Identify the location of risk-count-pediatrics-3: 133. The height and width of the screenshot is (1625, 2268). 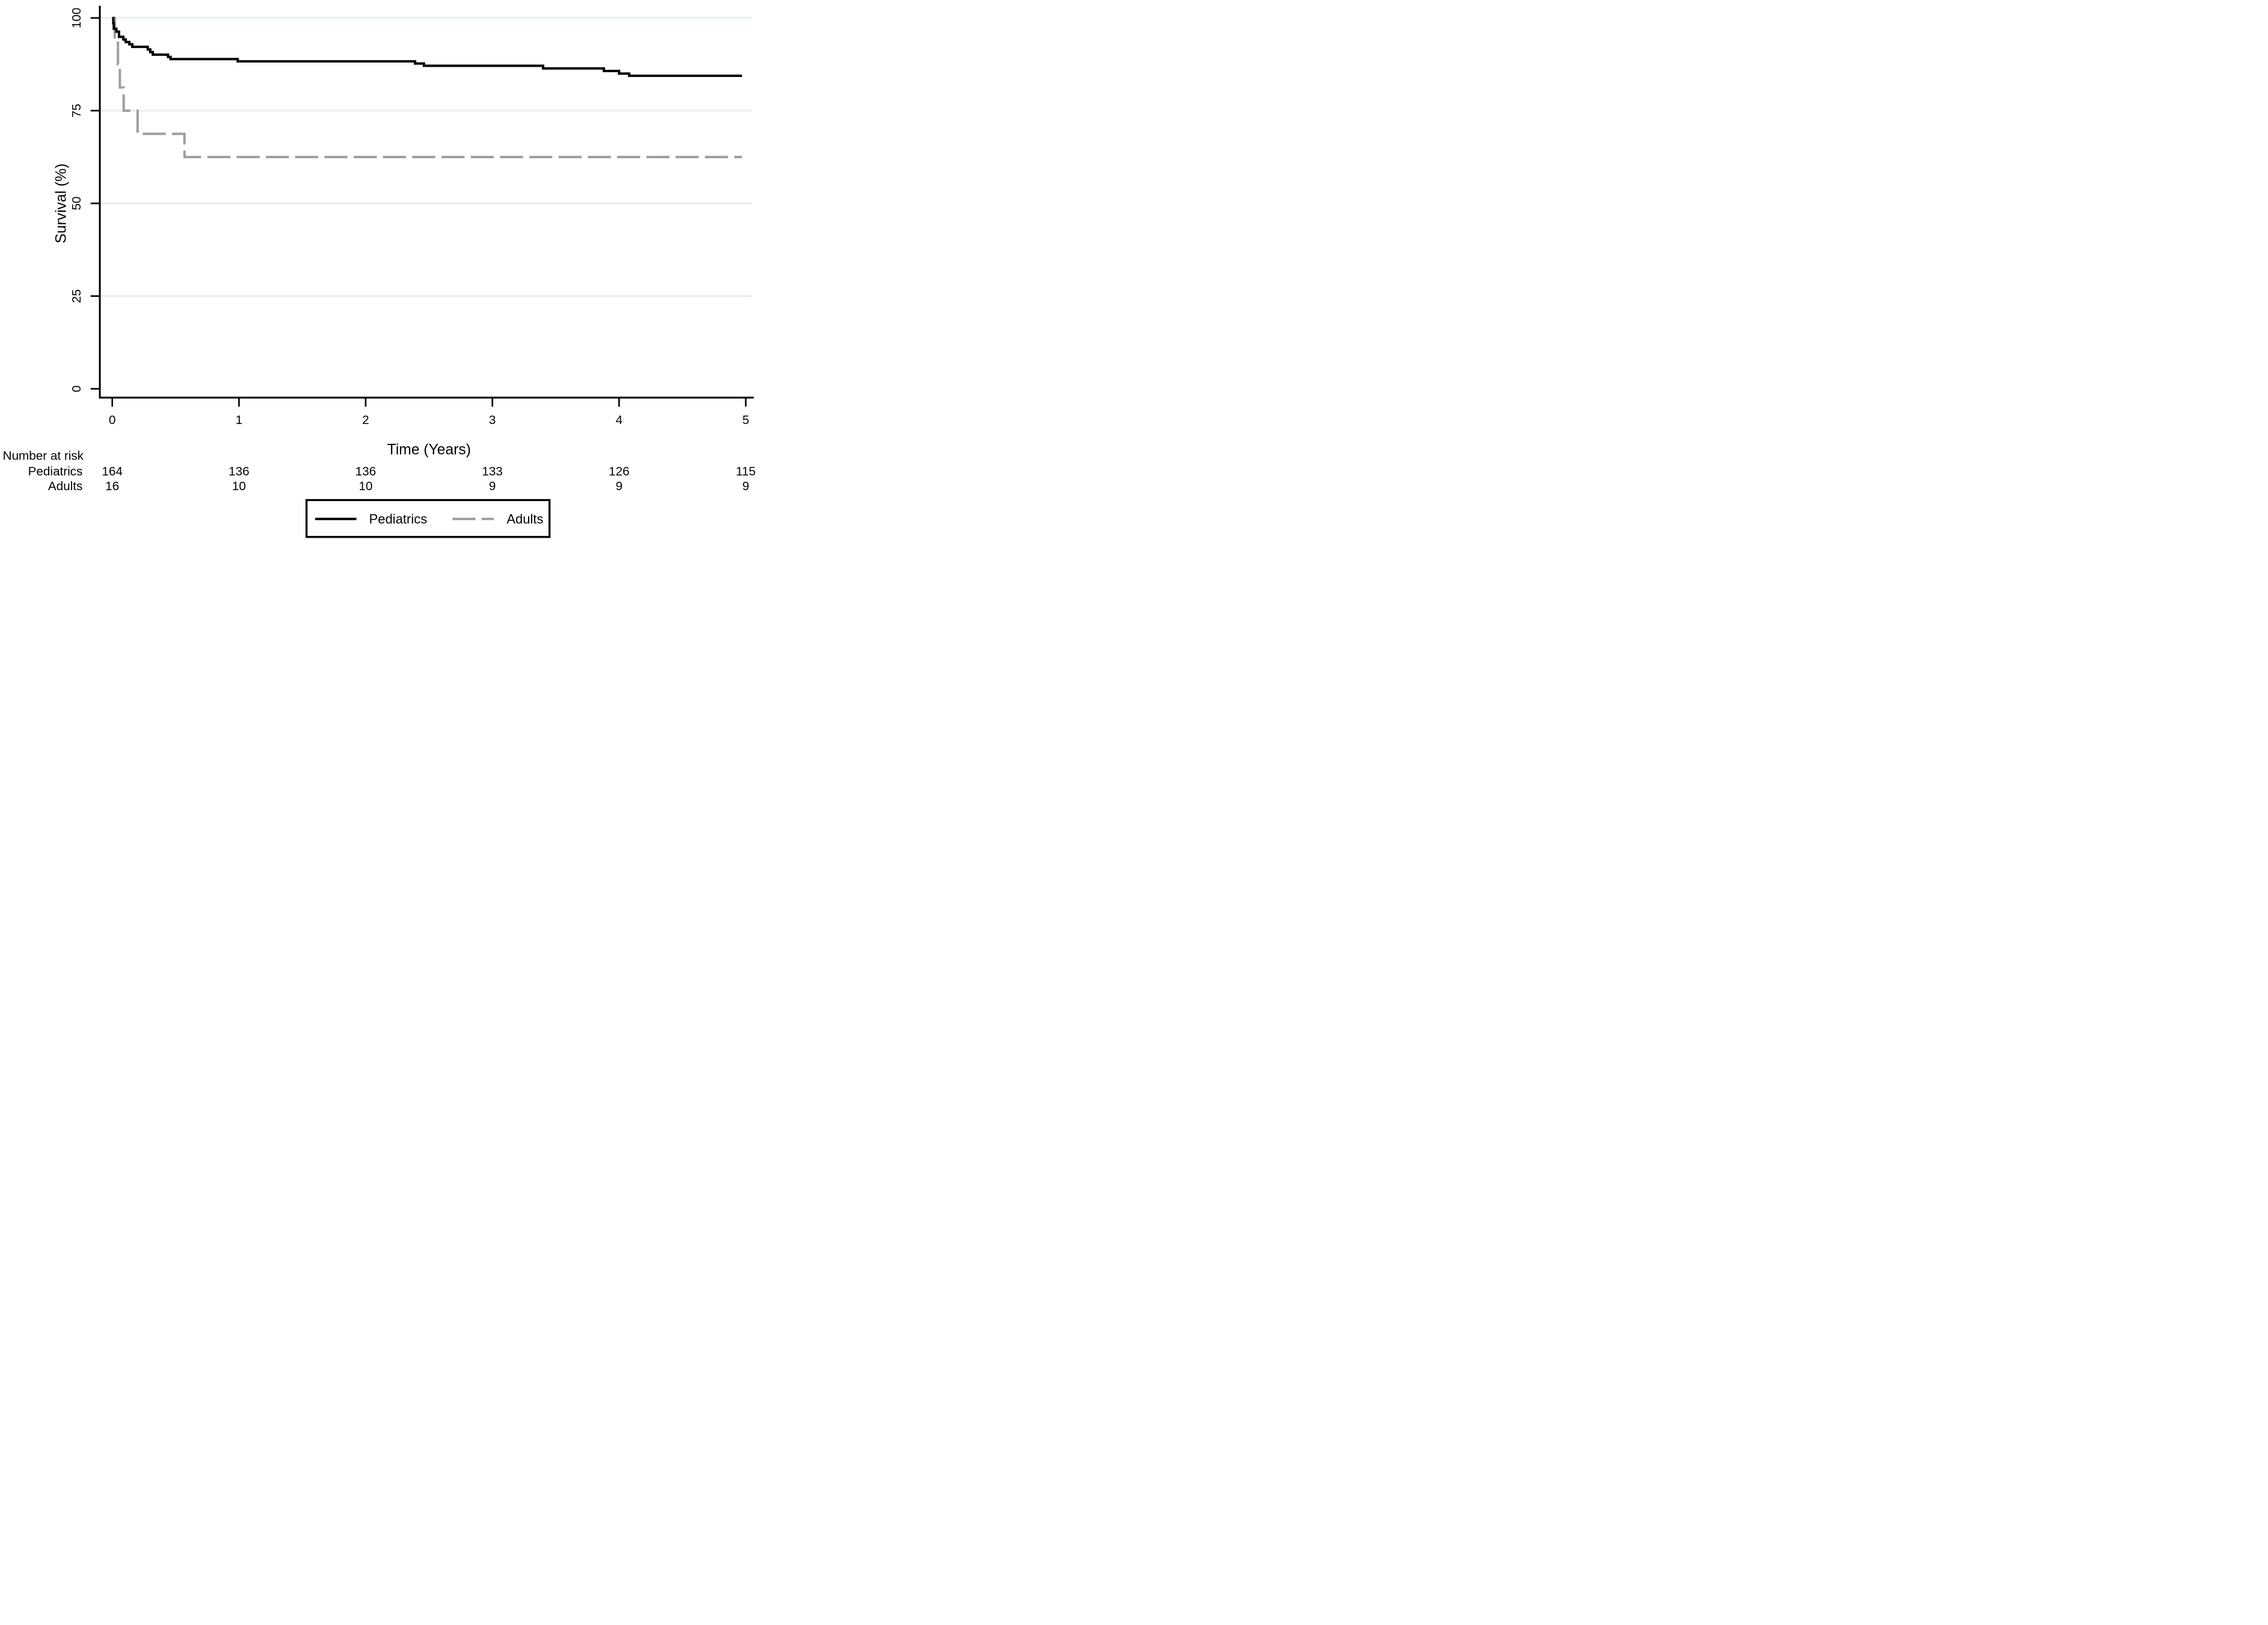
(492, 472).